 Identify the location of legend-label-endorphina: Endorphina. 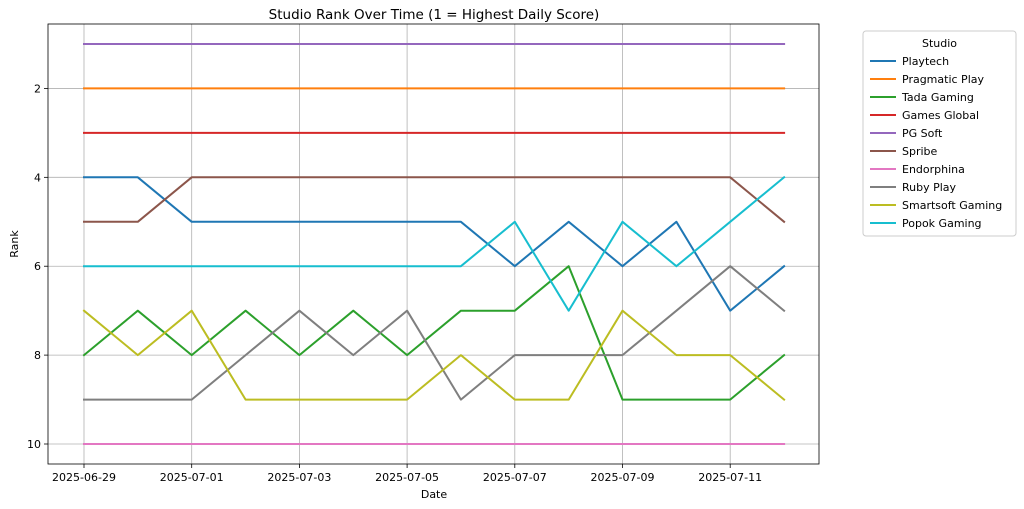
(933, 169).